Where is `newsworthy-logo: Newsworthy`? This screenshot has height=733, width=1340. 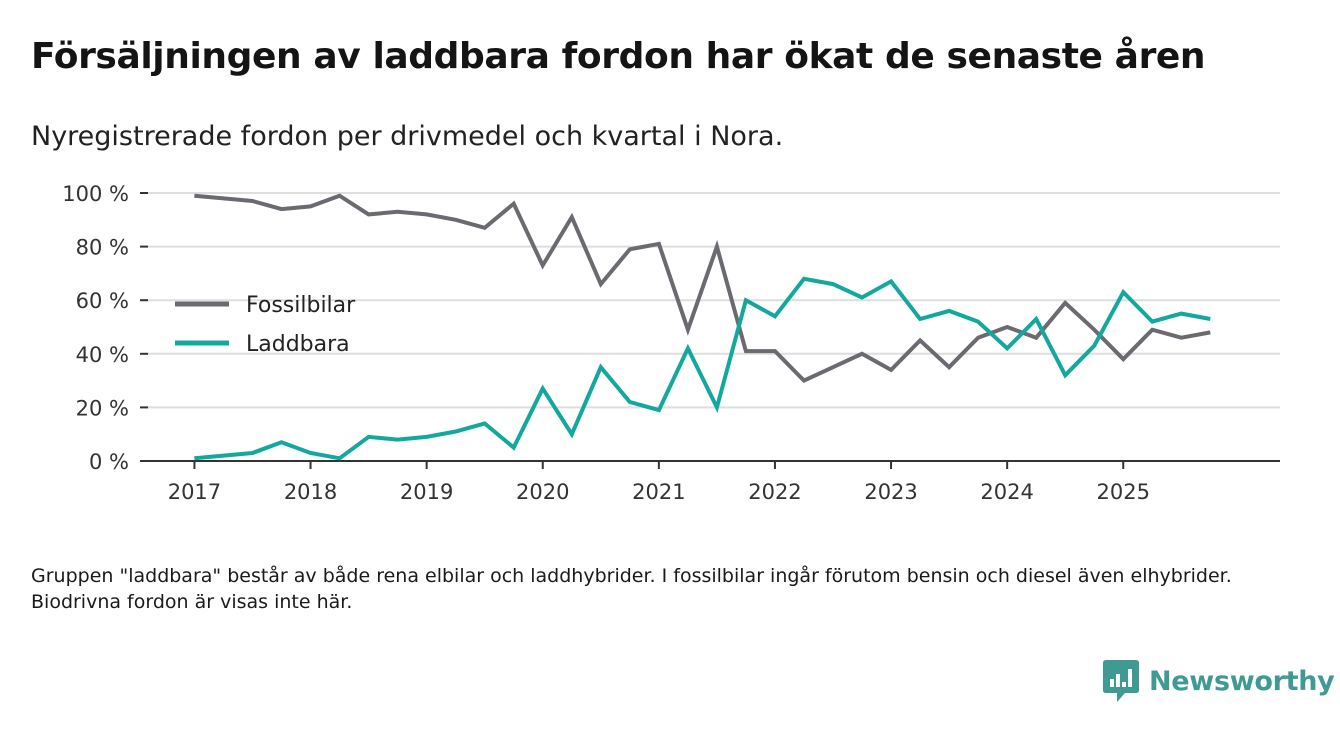
newsworthy-logo: Newsworthy is located at coordinates (1219, 681).